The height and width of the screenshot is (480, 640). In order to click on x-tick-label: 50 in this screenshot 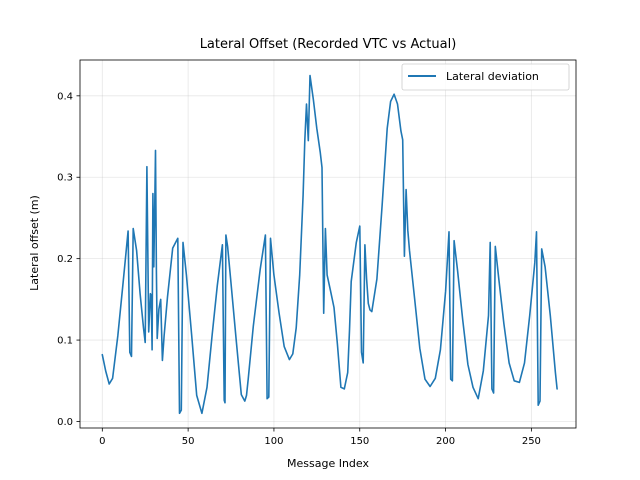, I will do `click(188, 441)`.